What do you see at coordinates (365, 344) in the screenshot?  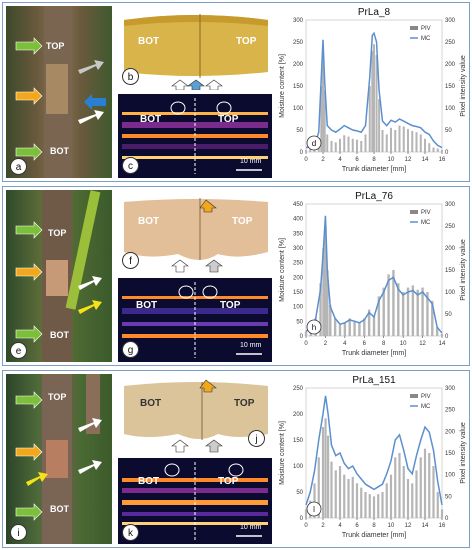 I see `x-tick-label: 6` at bounding box center [365, 344].